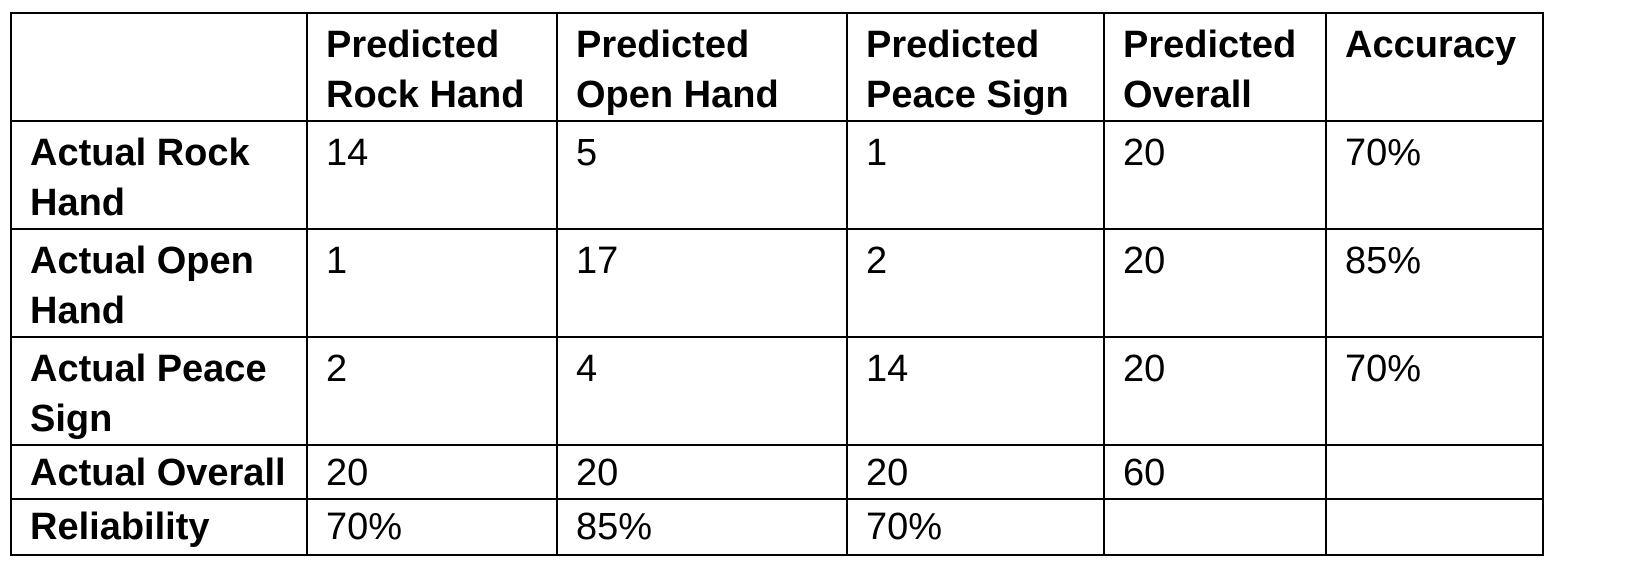 Image resolution: width=1646 pixels, height=576 pixels. Describe the element at coordinates (702, 175) in the screenshot. I see `cell-value: 5` at that location.